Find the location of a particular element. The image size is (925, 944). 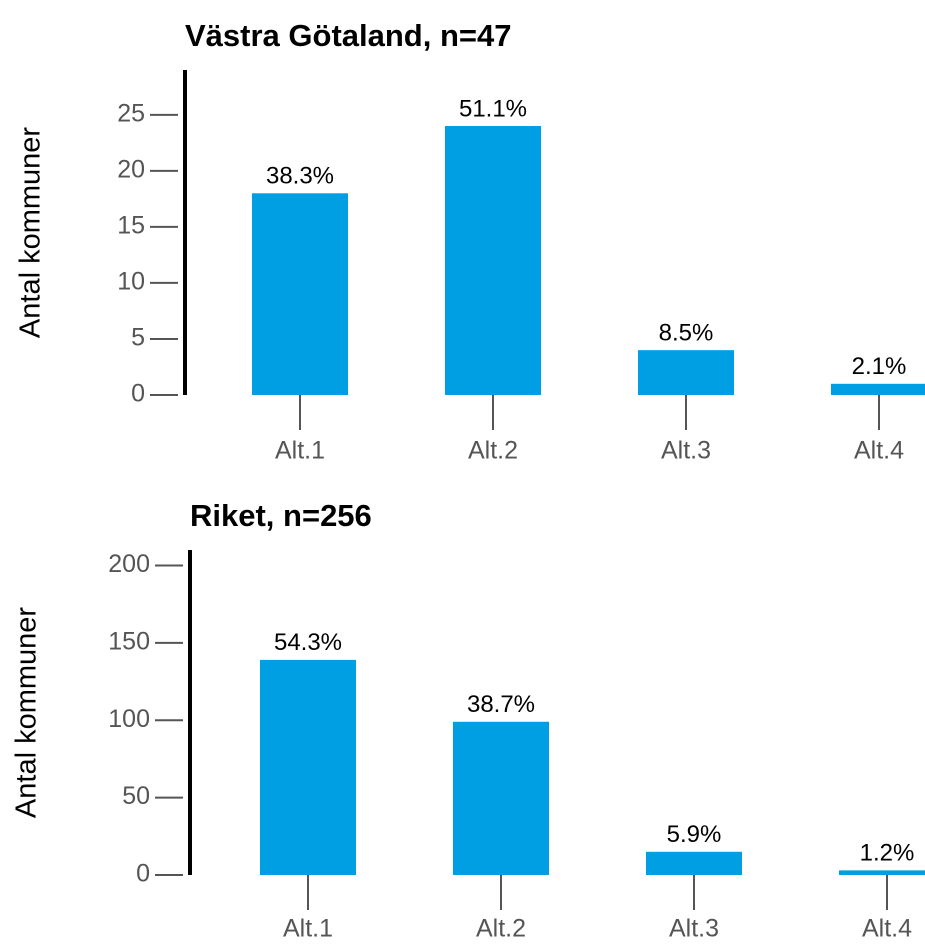

value-label: 51.1% is located at coordinates (493, 108).